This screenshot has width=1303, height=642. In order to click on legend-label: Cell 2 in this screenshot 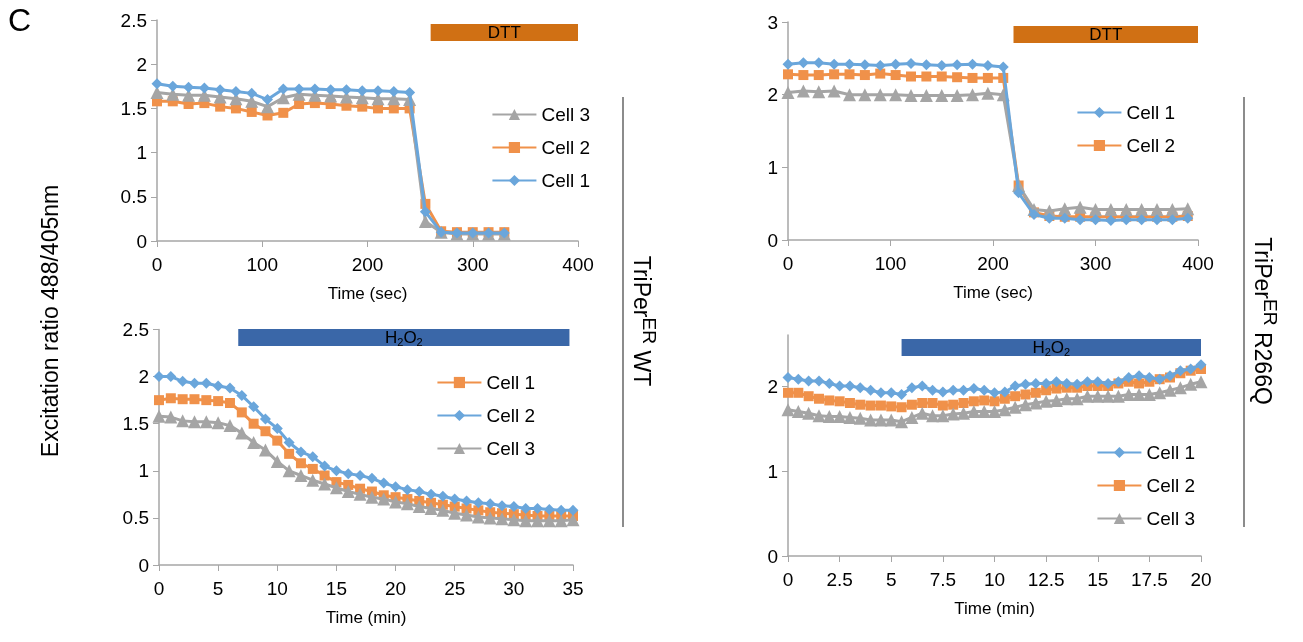, I will do `click(1170, 485)`.